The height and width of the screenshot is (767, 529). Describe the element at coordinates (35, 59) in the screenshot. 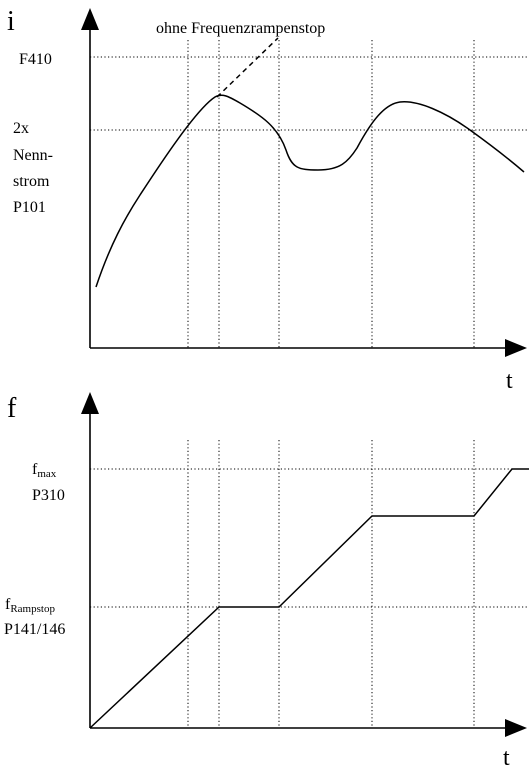

I see `f410-label: F410` at that location.